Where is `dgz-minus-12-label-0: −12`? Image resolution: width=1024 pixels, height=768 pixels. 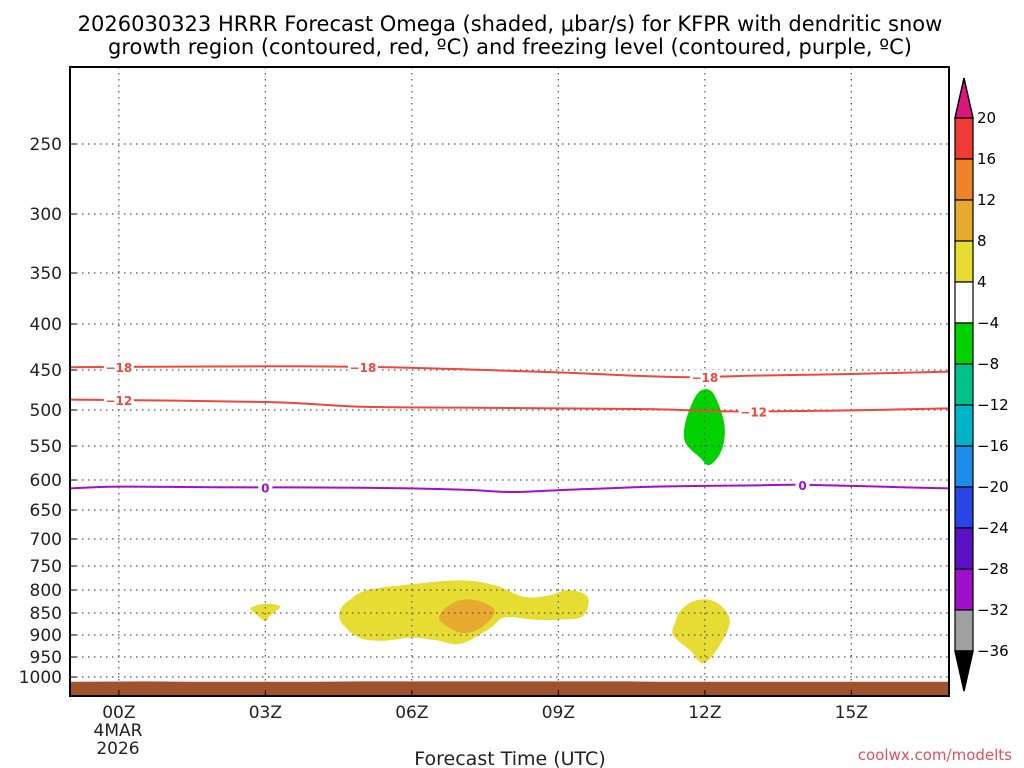 dgz-minus-12-label-0: −12 is located at coordinates (118, 401).